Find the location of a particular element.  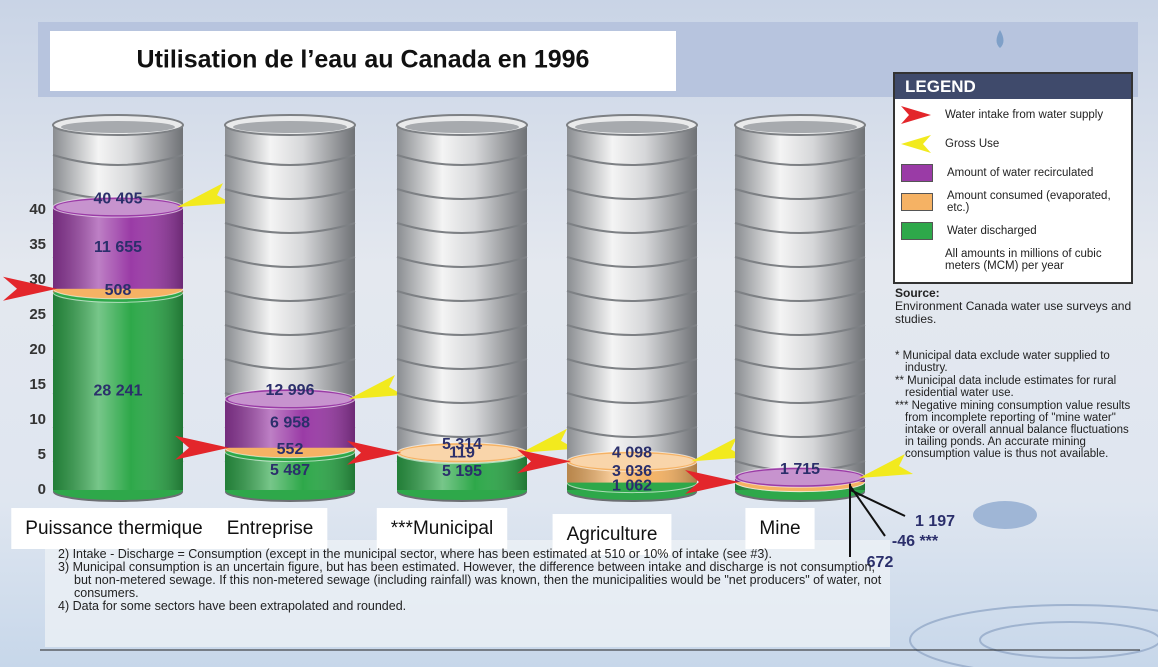

drop is located at coordinates (1000, 39).